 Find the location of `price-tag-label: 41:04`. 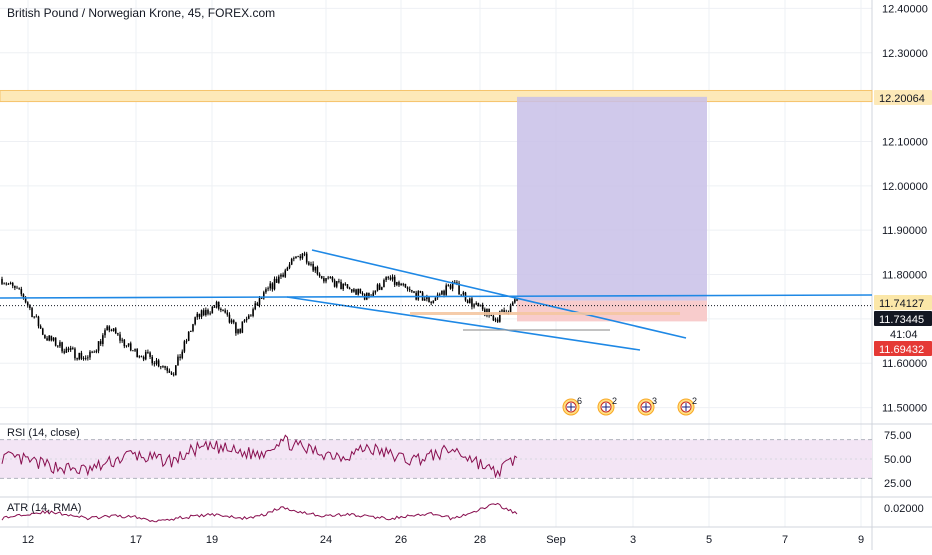

price-tag-label: 41:04 is located at coordinates (904, 335).